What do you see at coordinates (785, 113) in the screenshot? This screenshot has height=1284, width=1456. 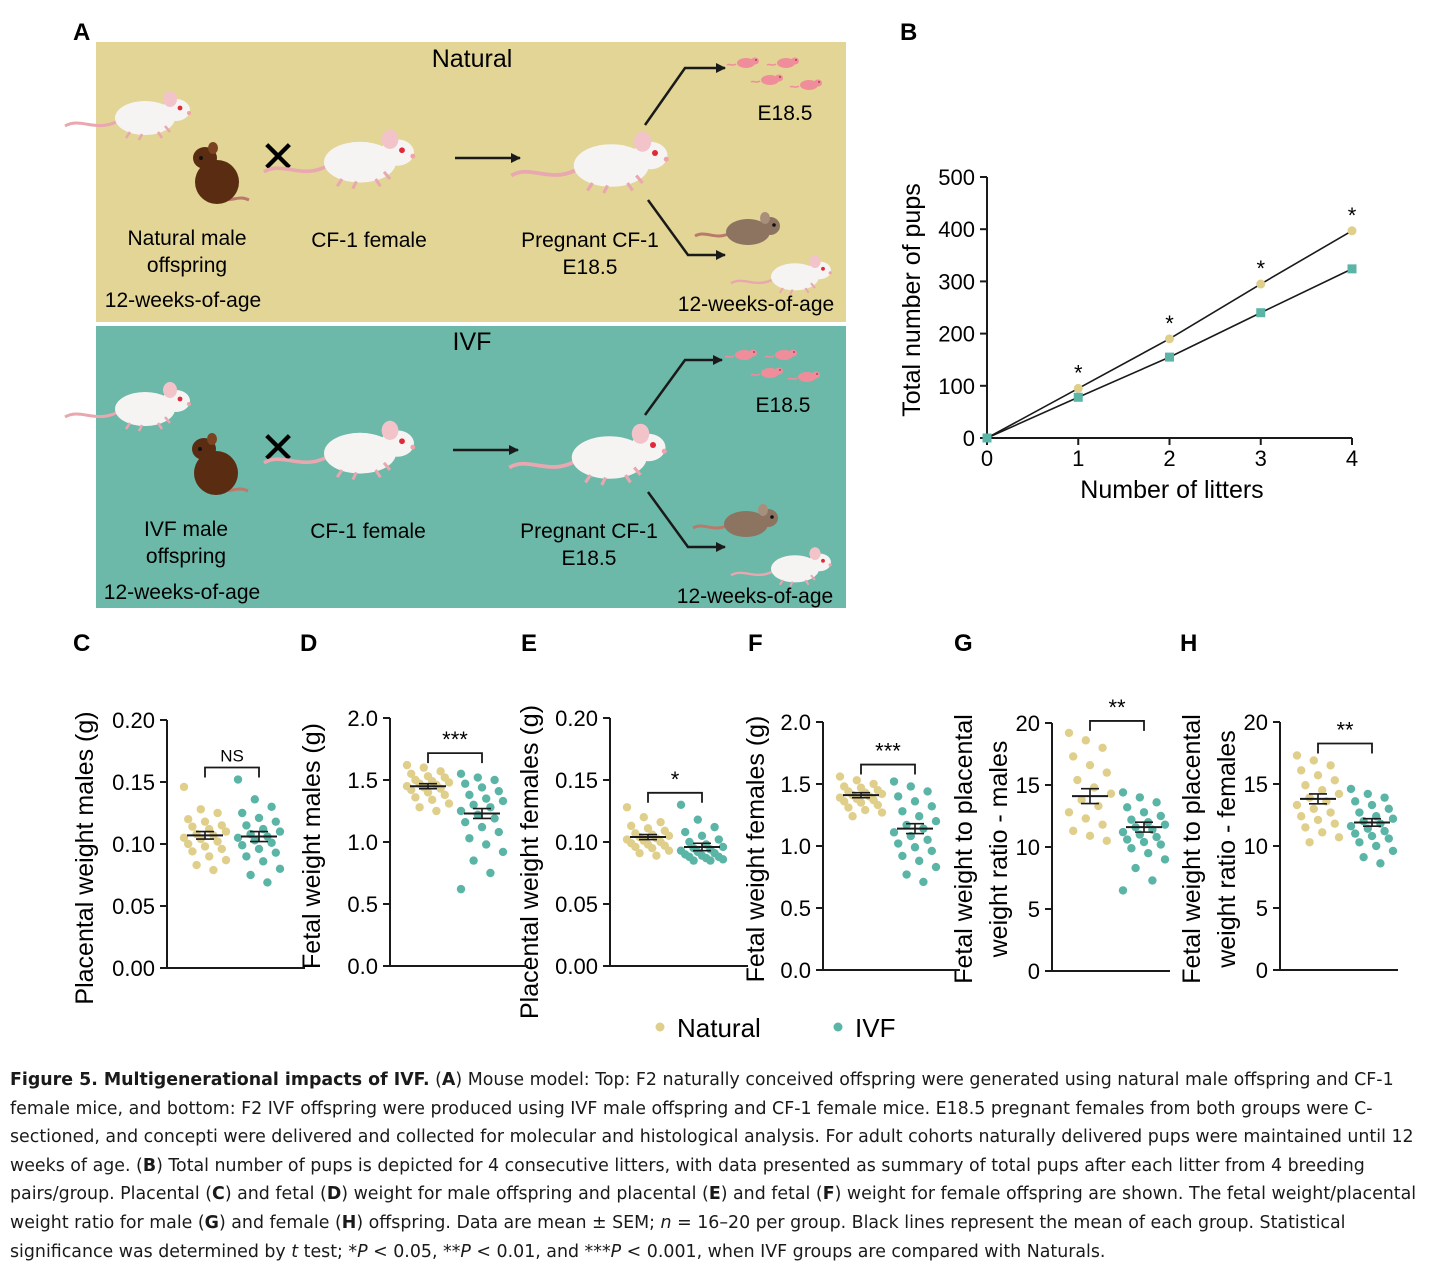 I see `natural-e185-label: E18.5` at bounding box center [785, 113].